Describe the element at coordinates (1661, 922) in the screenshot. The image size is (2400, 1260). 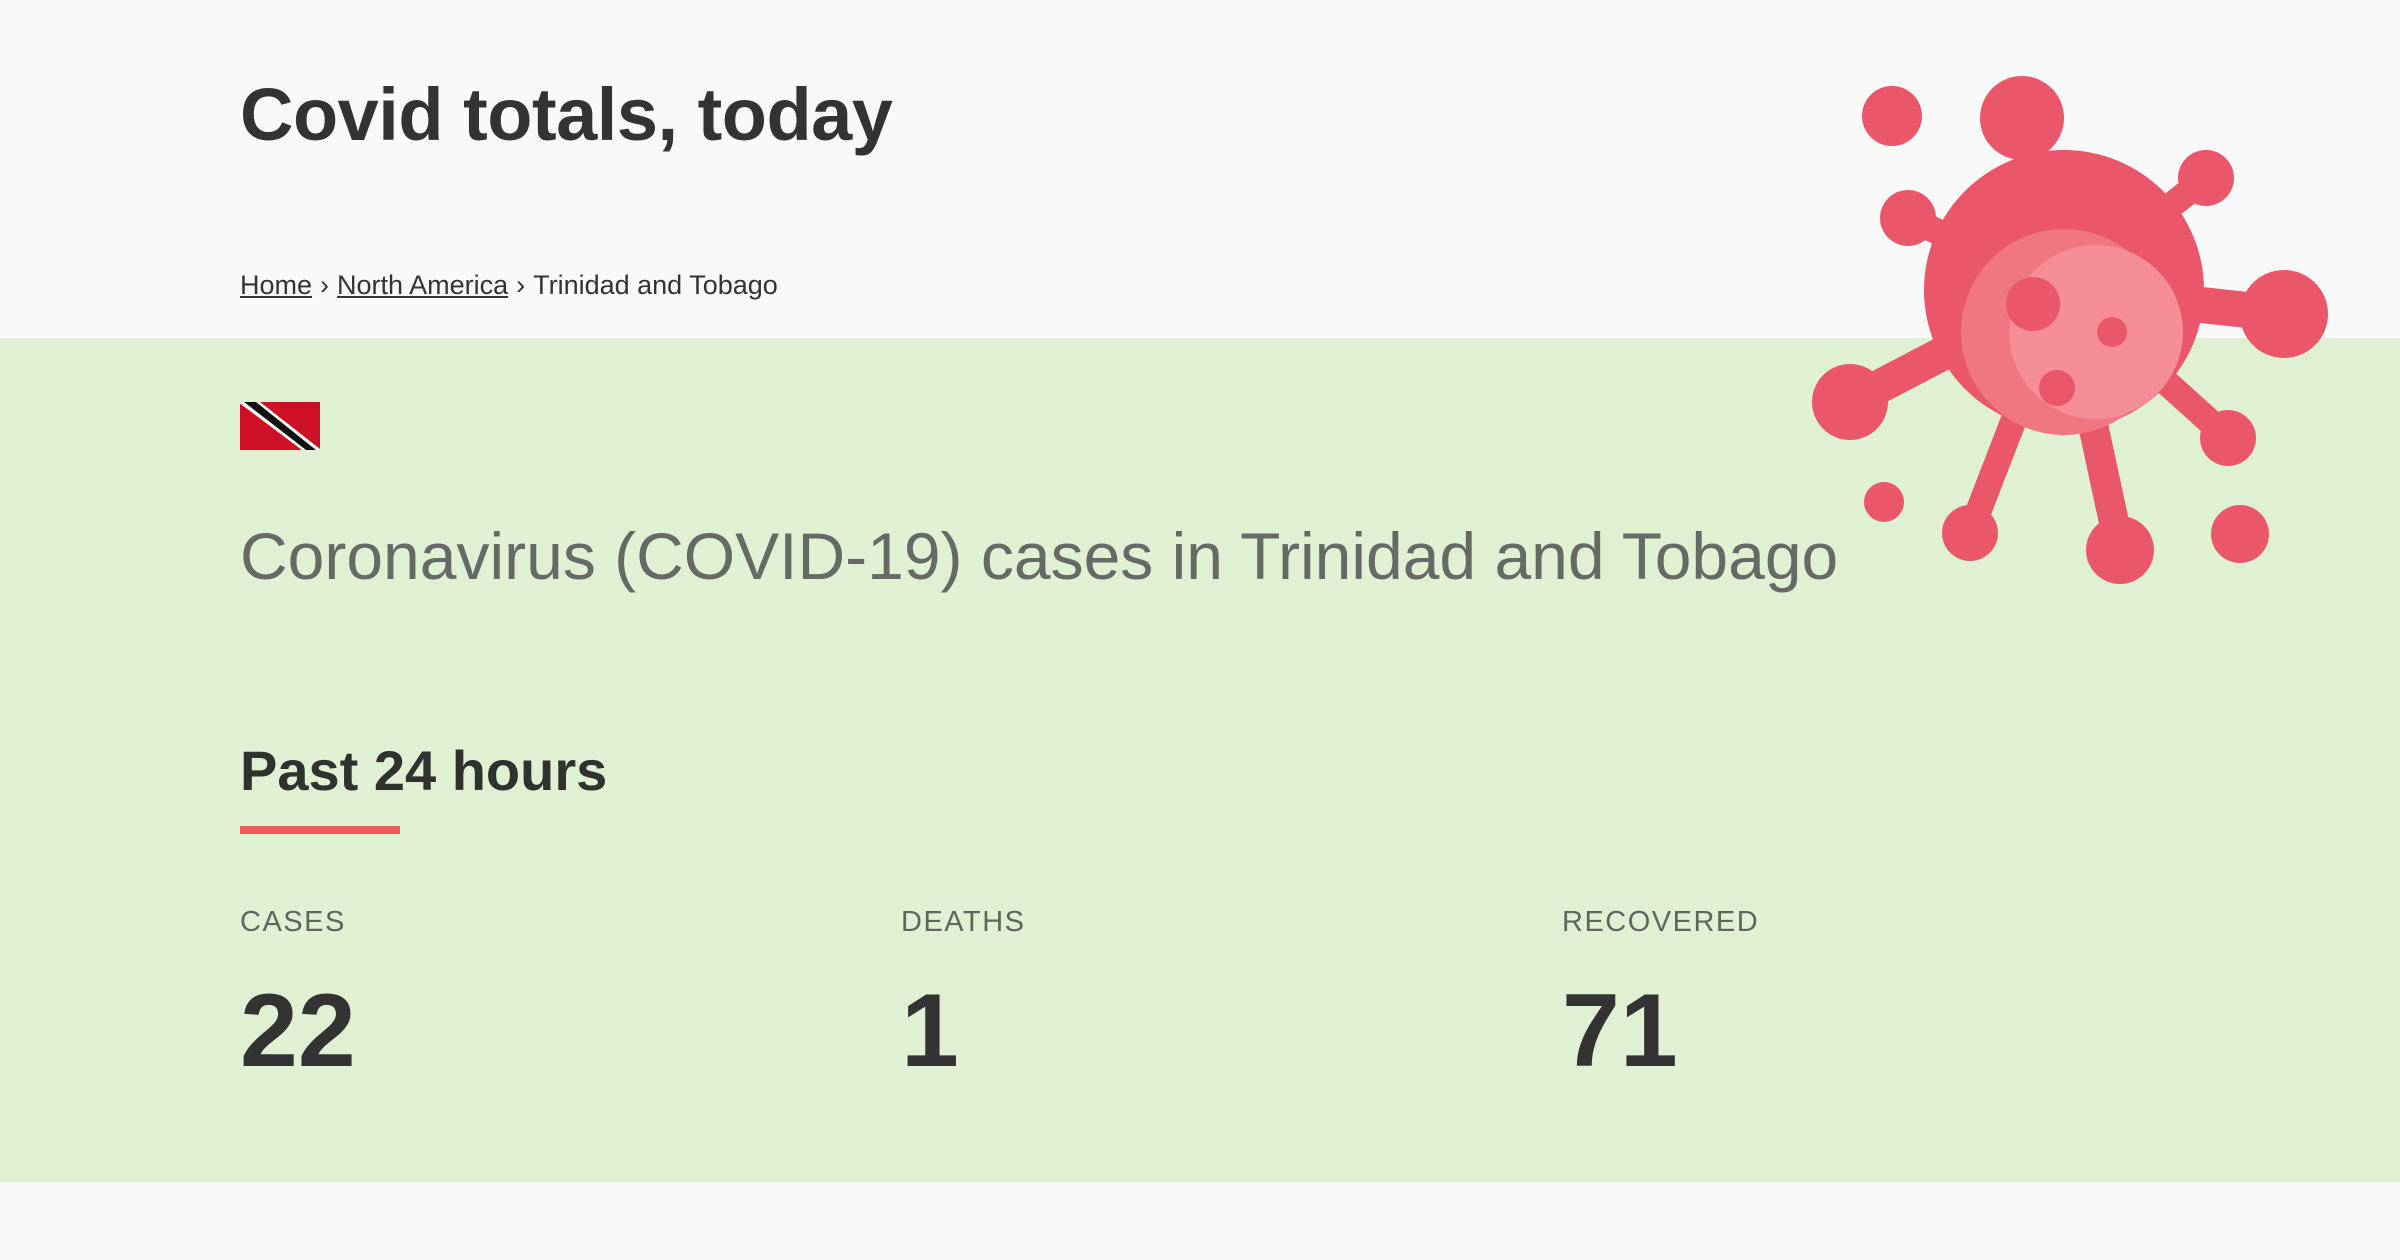
I see `stat-label: RECOVERED` at that location.